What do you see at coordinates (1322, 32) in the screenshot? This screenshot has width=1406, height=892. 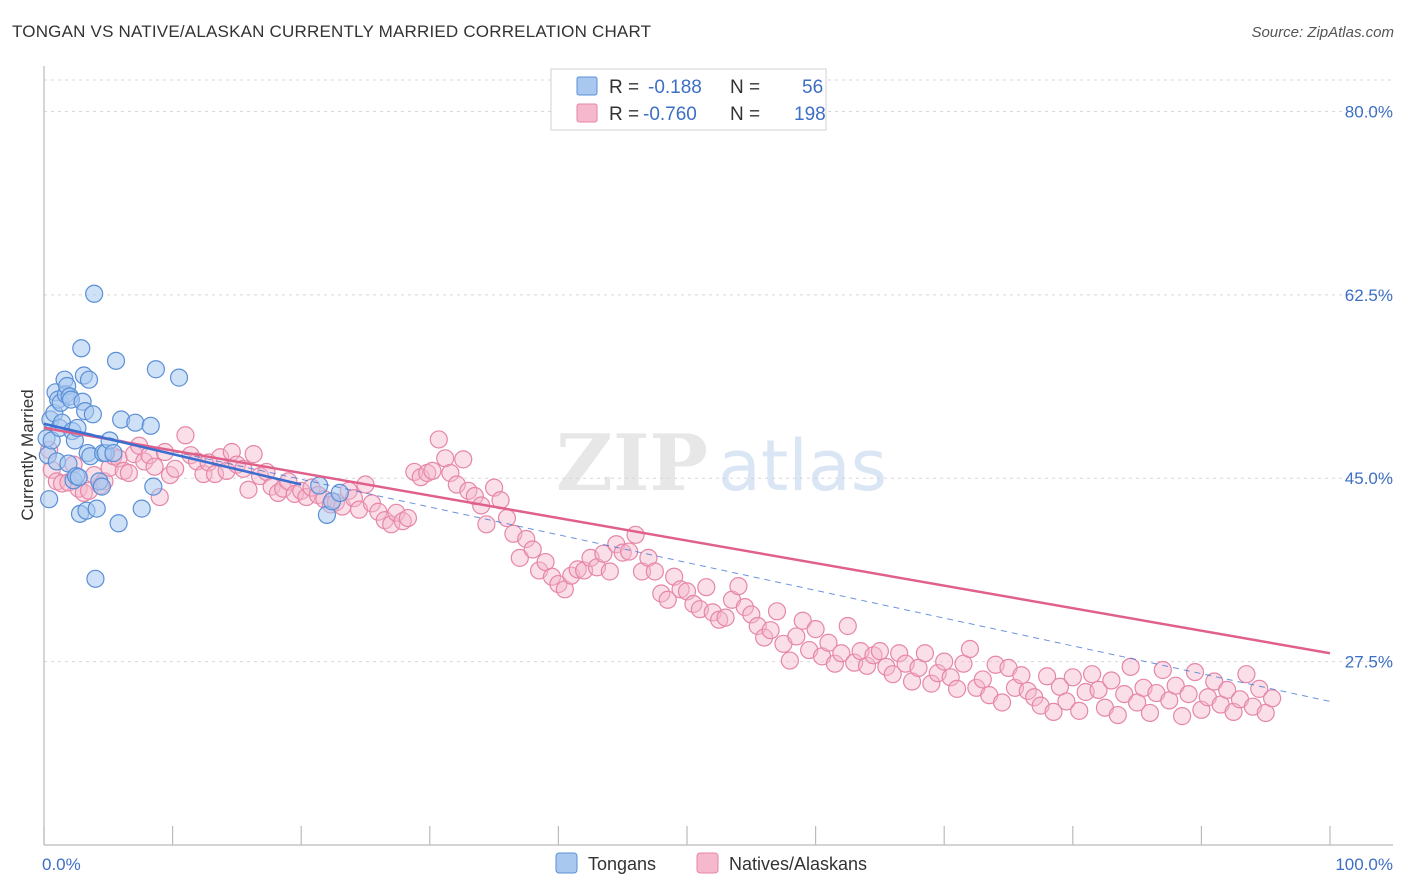 I see `source-label: Source: ZipAtlas.com` at bounding box center [1322, 32].